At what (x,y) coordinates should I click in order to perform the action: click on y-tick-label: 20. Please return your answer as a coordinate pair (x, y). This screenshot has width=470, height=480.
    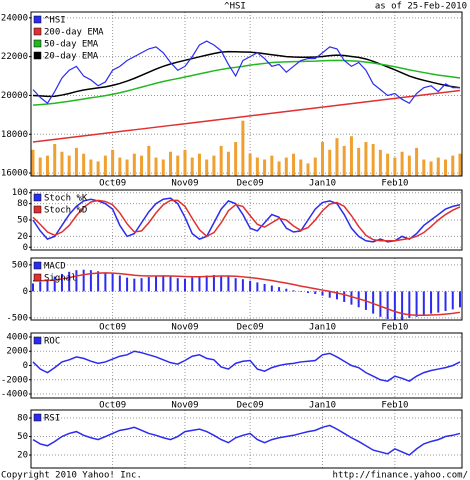
    Looking at the image, I should click on (22, 237).